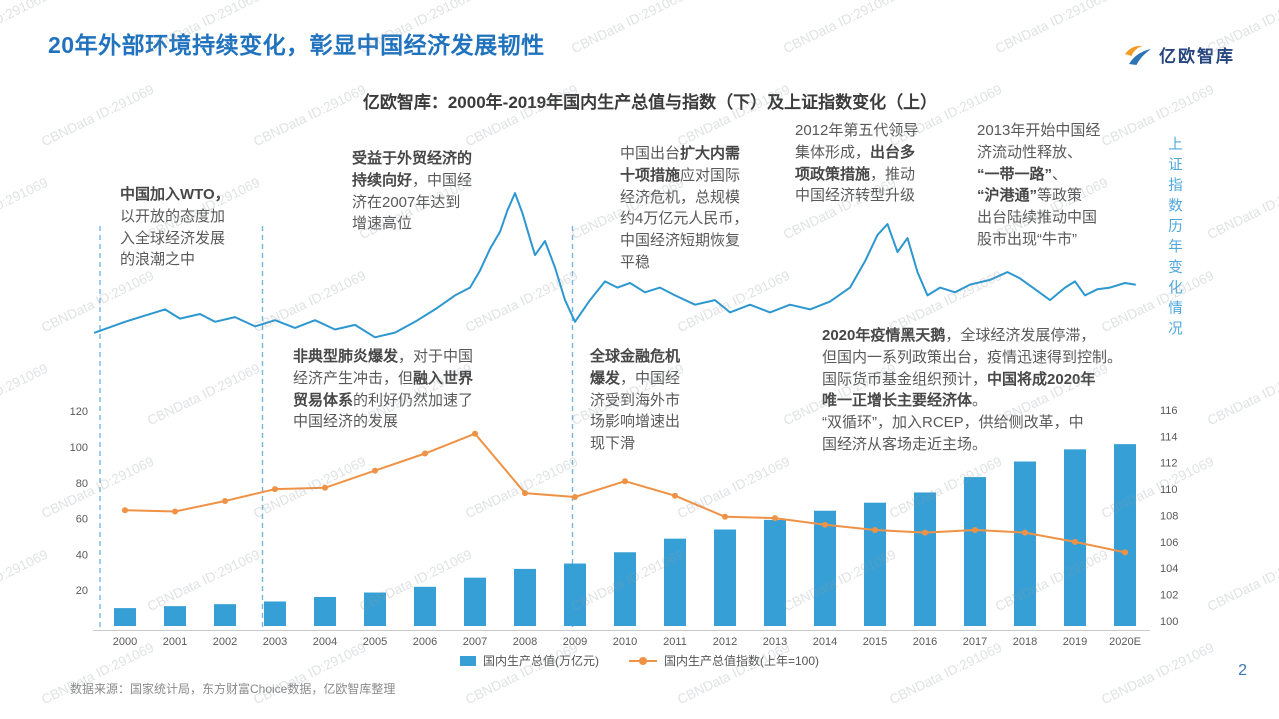 Image resolution: width=1279 pixels, height=719 pixels. I want to click on right-axis-tick: 110, so click(1169, 490).